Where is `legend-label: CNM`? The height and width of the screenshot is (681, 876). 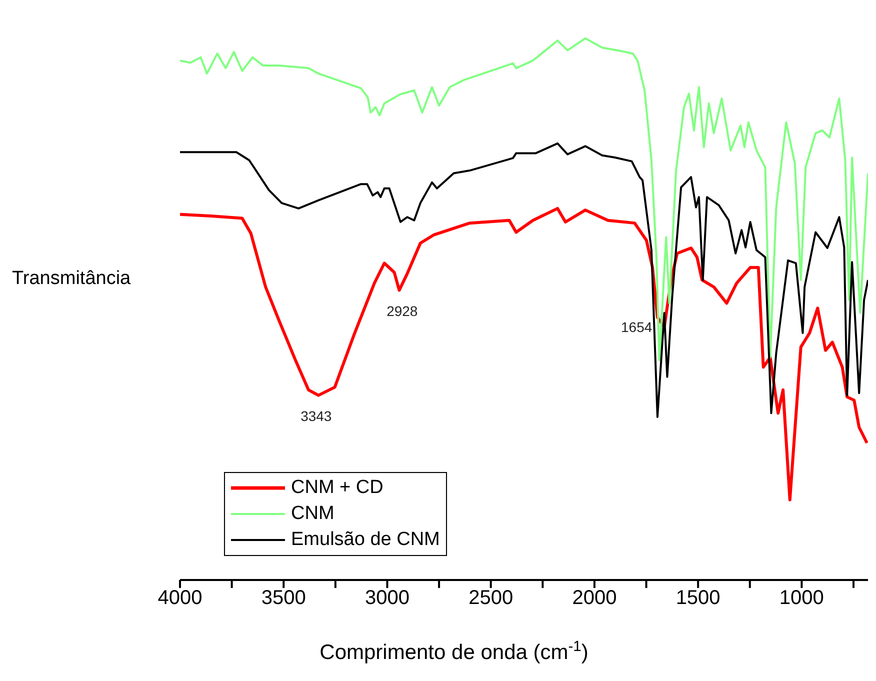
legend-label: CNM is located at coordinates (312, 514).